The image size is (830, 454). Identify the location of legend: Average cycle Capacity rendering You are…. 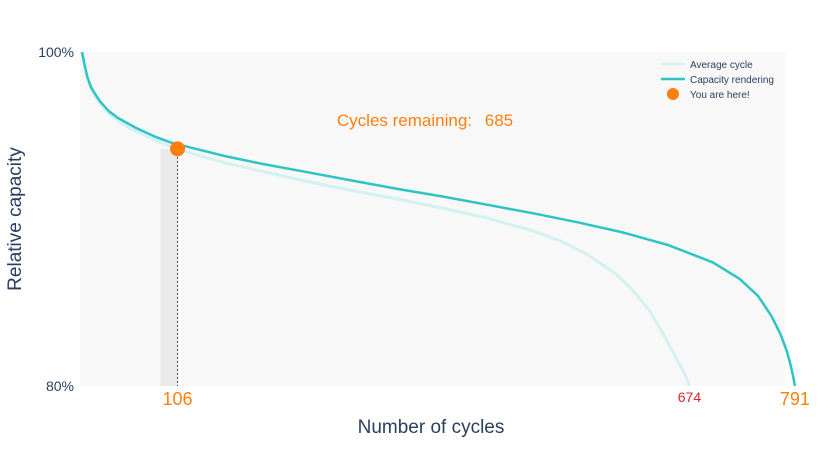
(717, 80).